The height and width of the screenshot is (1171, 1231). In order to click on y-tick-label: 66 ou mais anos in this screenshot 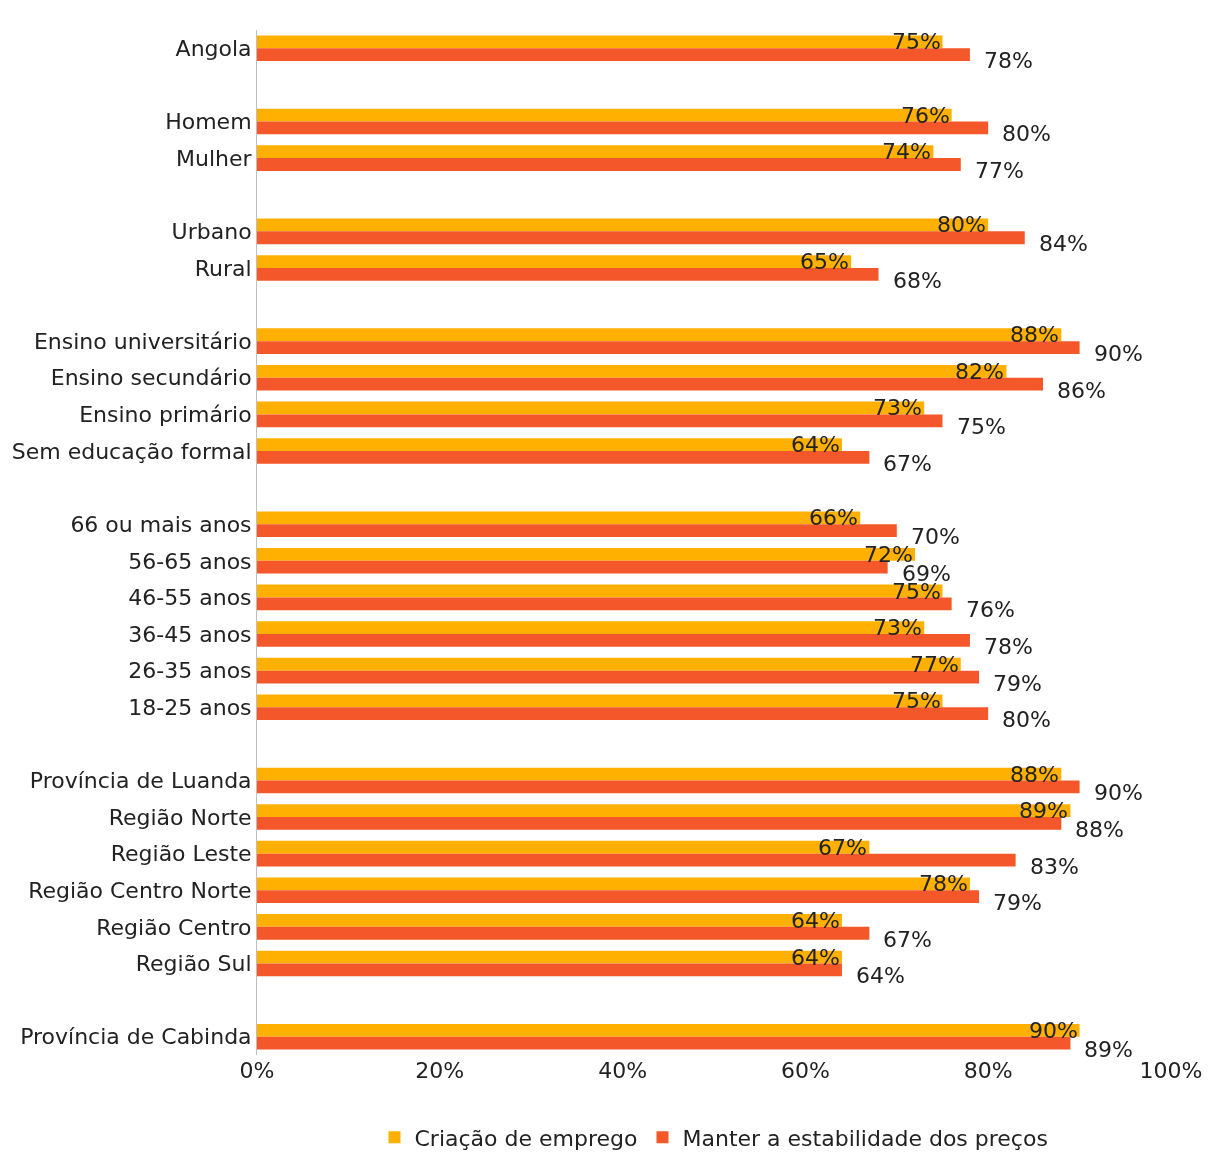, I will do `click(161, 524)`.